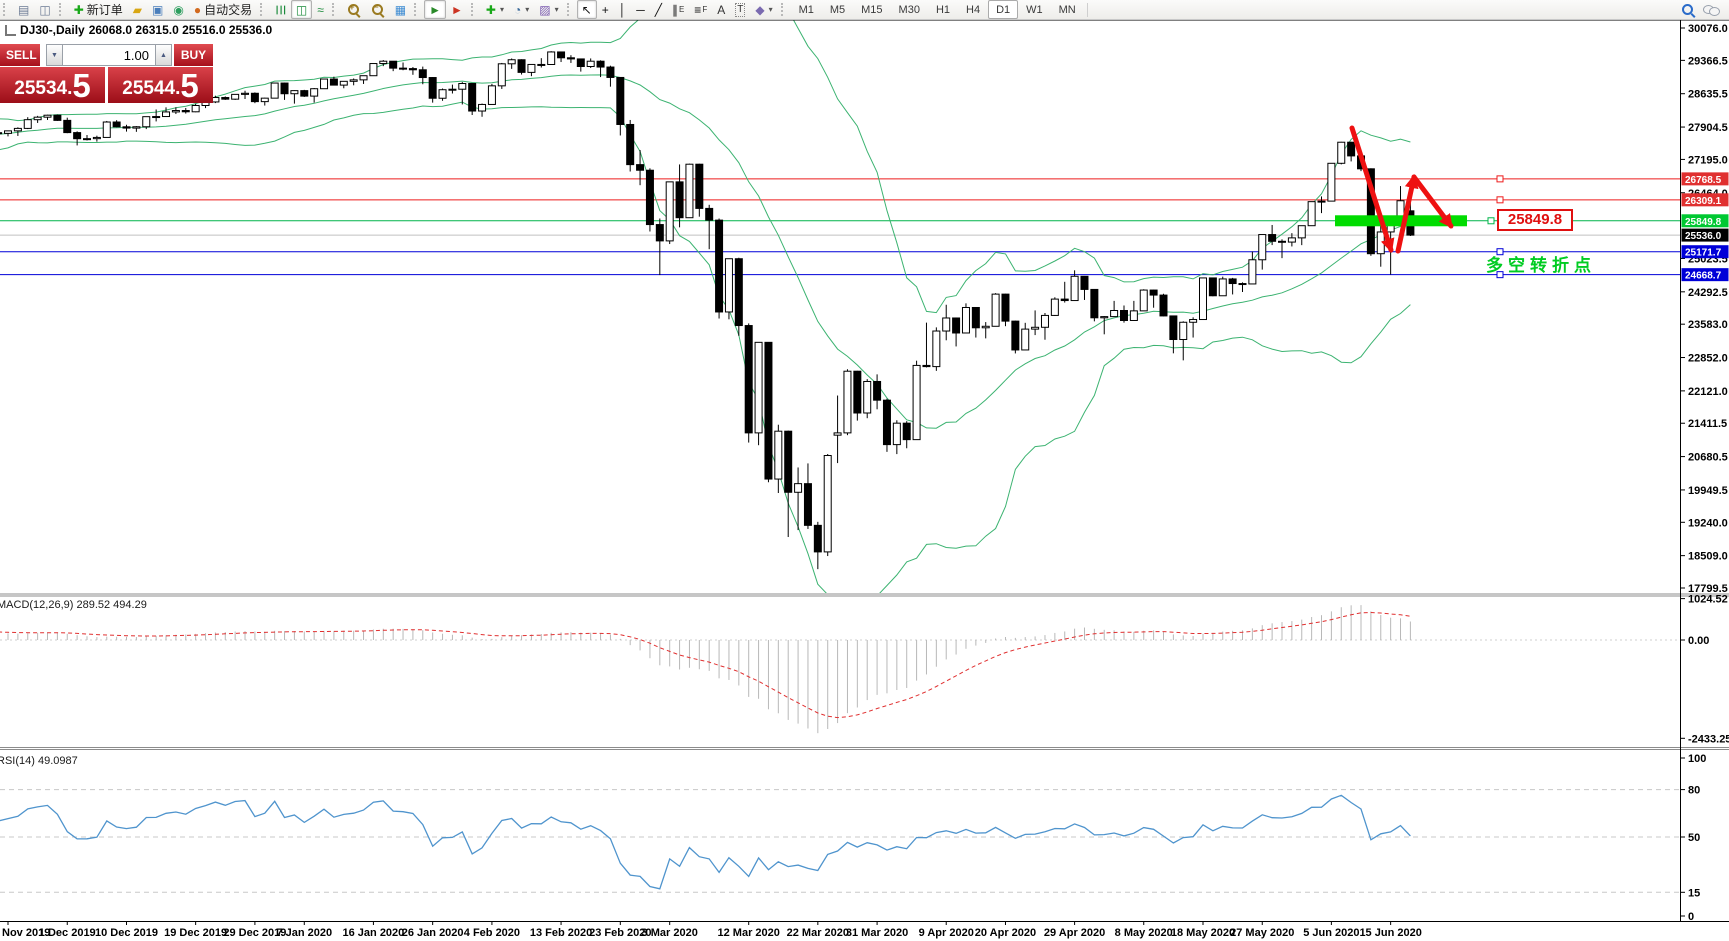 The height and width of the screenshot is (941, 1729). Describe the element at coordinates (1694, 838) in the screenshot. I see `price-axis-tick: 50` at that location.